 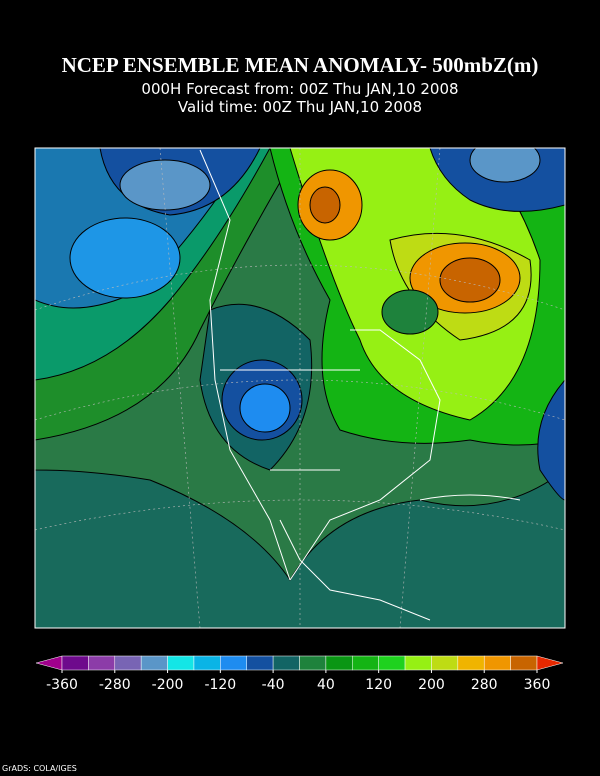 I want to click on footer: GrADS: COLA/IGES, so click(x=39, y=768).